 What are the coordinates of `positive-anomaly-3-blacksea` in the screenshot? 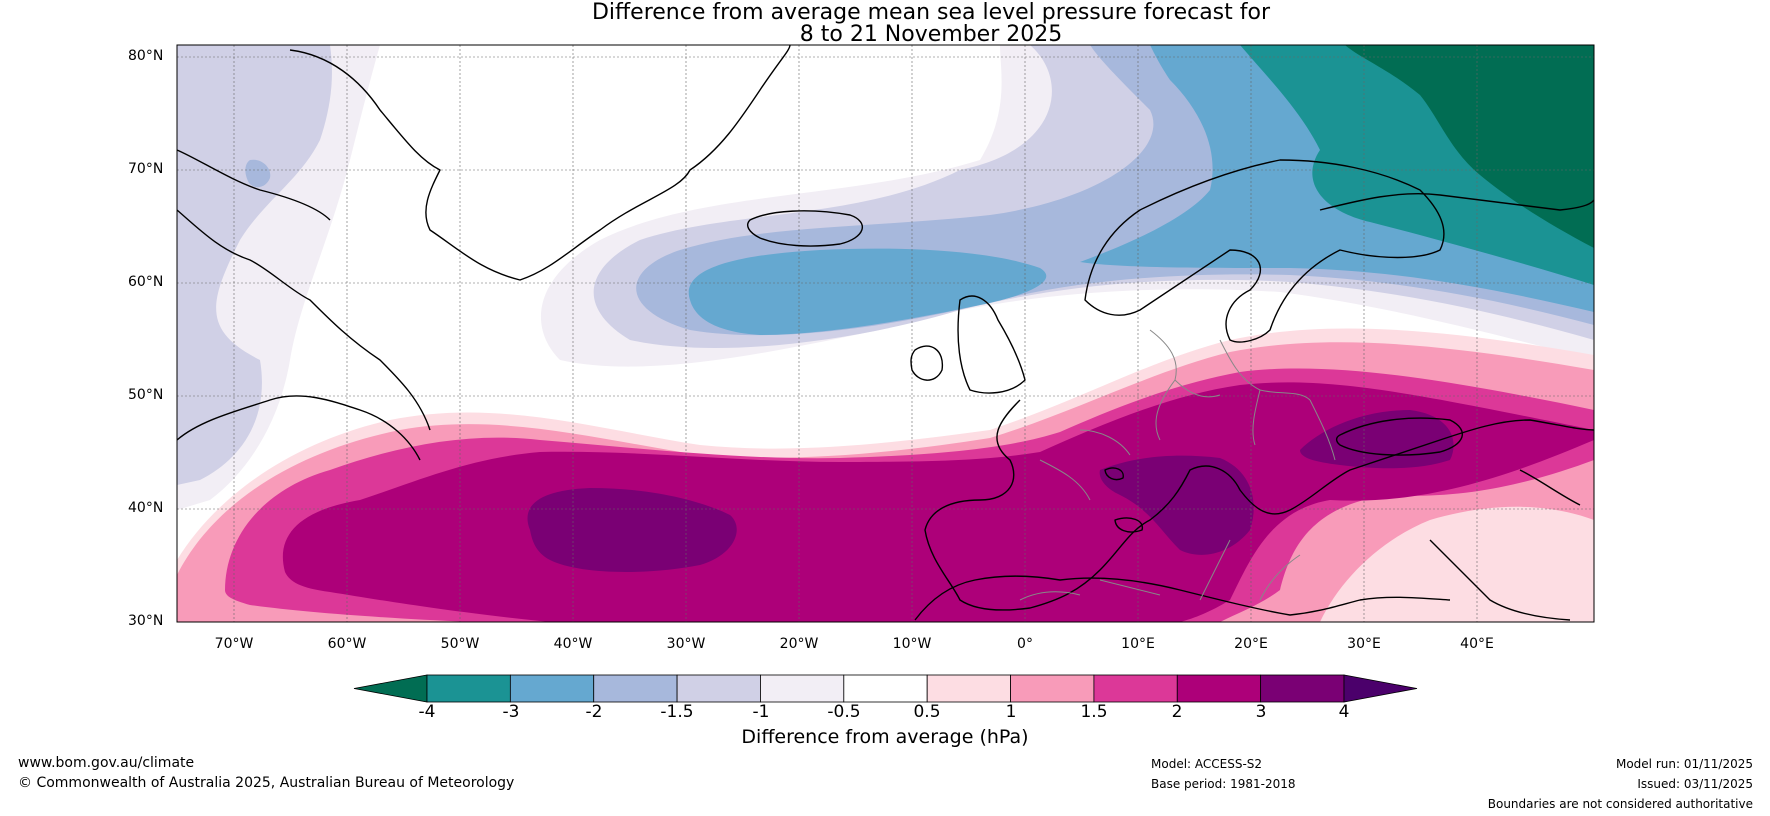 It's located at (1377, 439).